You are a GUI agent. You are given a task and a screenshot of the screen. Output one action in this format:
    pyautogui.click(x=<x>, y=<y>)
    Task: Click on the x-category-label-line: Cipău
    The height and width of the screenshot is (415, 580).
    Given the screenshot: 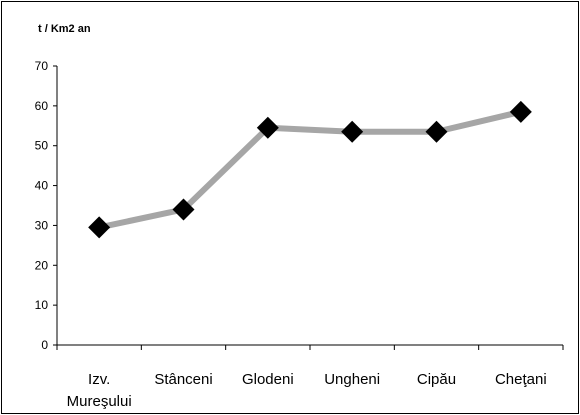 What is the action you would take?
    pyautogui.click(x=436, y=379)
    